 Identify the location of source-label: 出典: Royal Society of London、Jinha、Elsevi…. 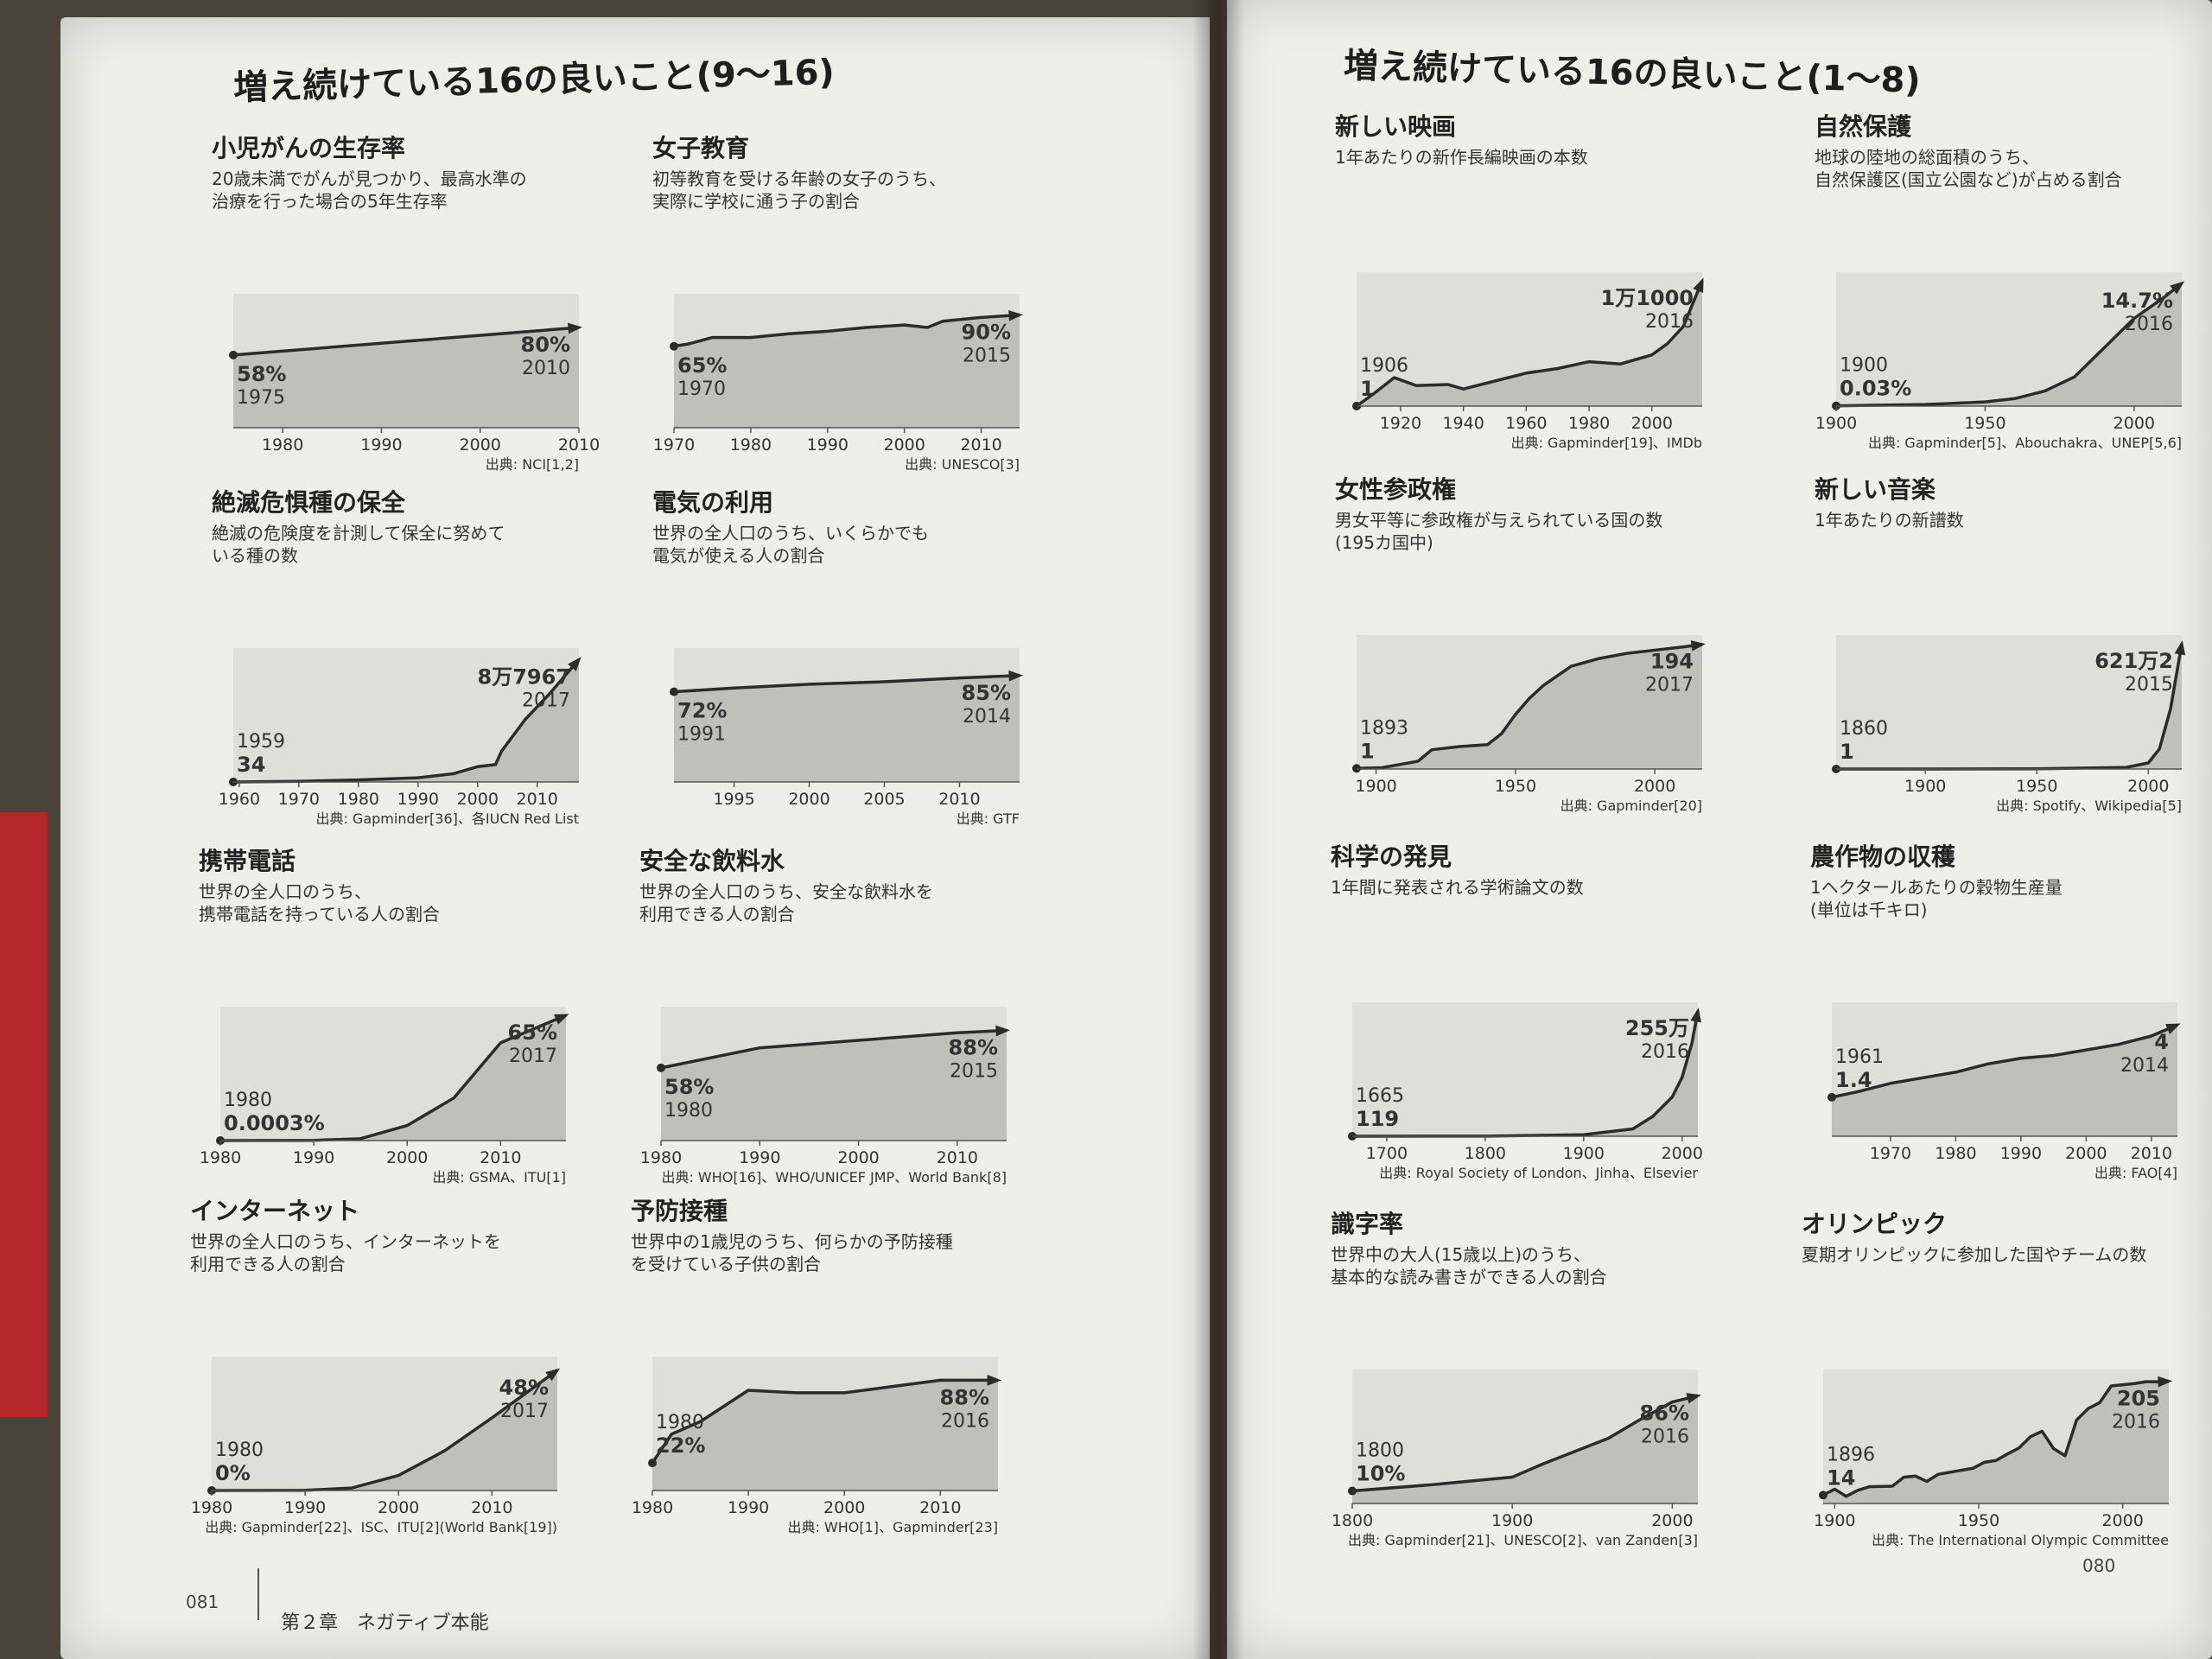
(1538, 1173).